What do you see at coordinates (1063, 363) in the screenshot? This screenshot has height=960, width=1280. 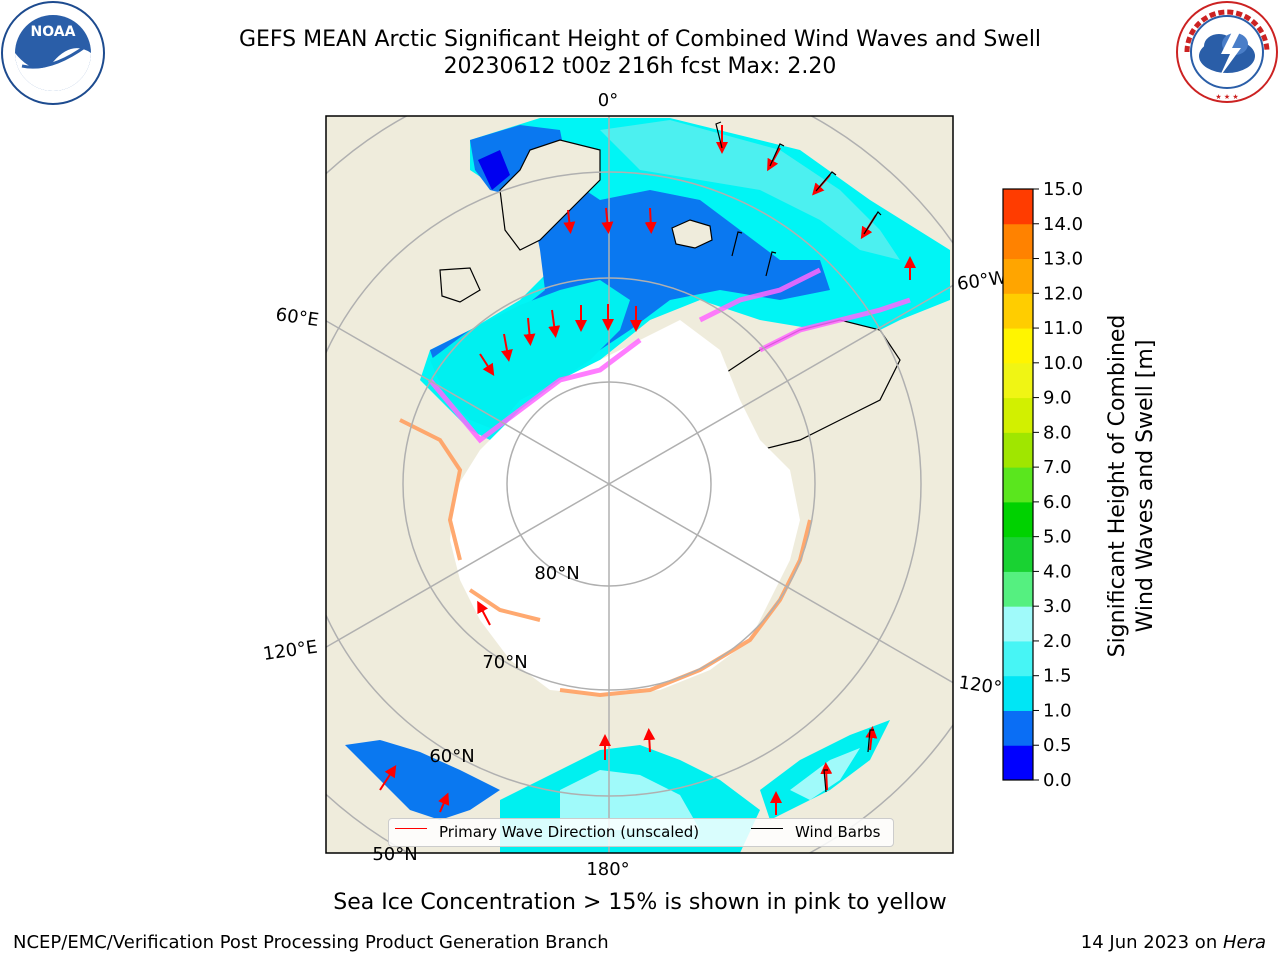 I see `colorbar-tick-label: 10.0` at bounding box center [1063, 363].